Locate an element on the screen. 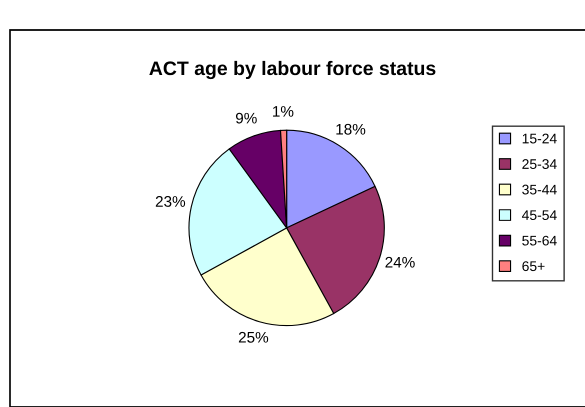 The width and height of the screenshot is (585, 407). data-label: 25% is located at coordinates (253, 337).